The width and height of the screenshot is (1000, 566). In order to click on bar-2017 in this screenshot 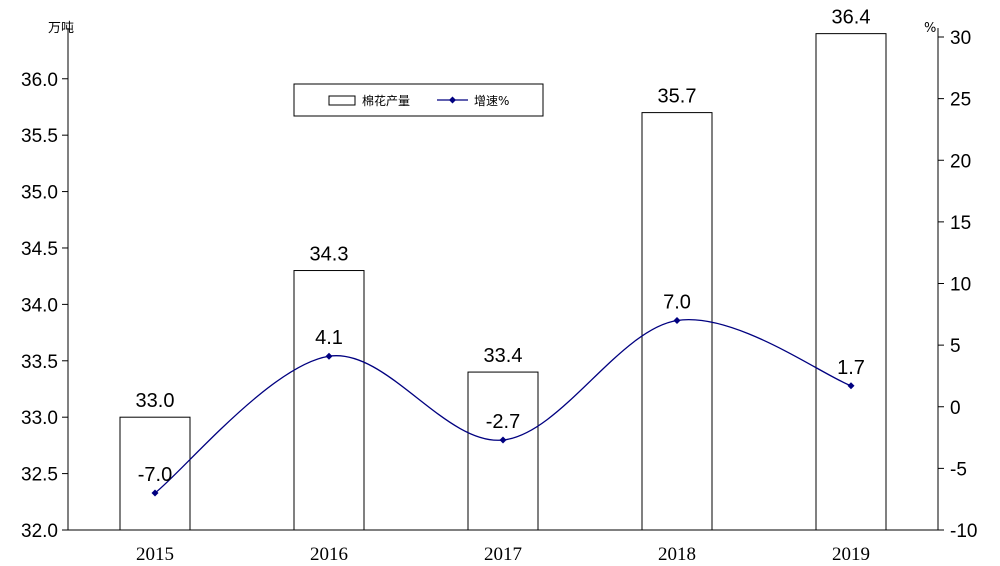, I will do `click(503, 451)`.